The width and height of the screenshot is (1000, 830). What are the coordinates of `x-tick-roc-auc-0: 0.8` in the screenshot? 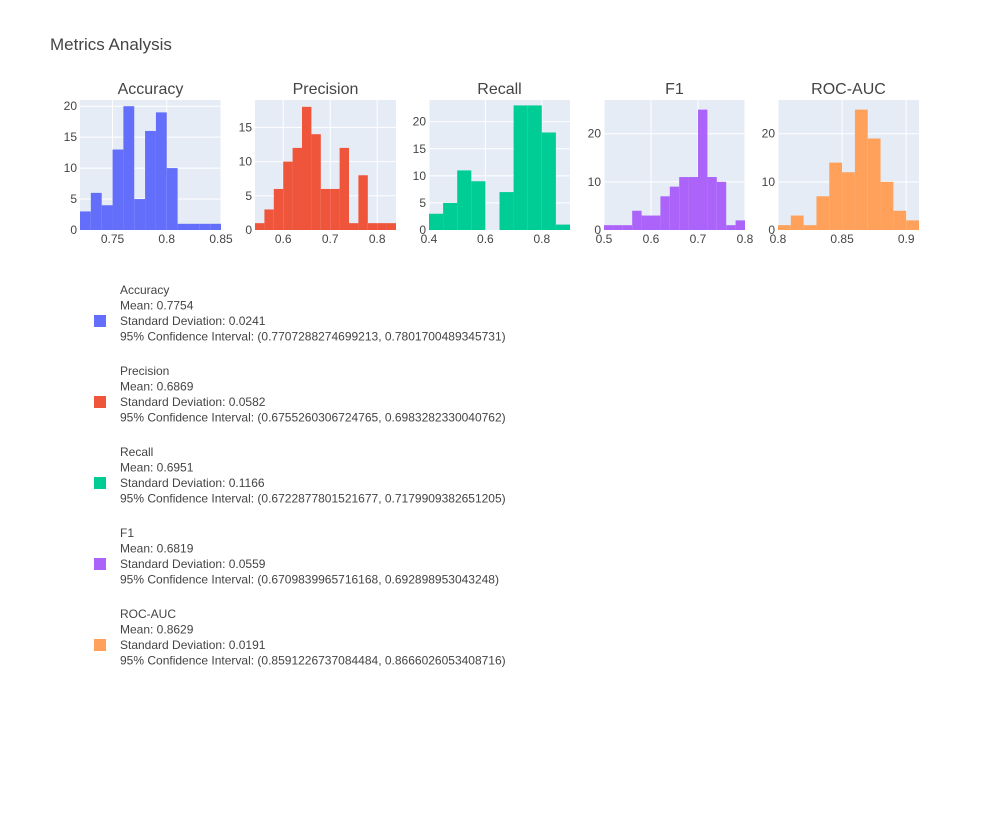 It's located at (778, 239).